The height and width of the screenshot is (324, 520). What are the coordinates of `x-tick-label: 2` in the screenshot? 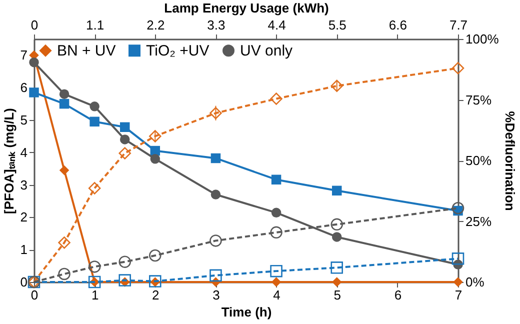 It's located at (156, 295).